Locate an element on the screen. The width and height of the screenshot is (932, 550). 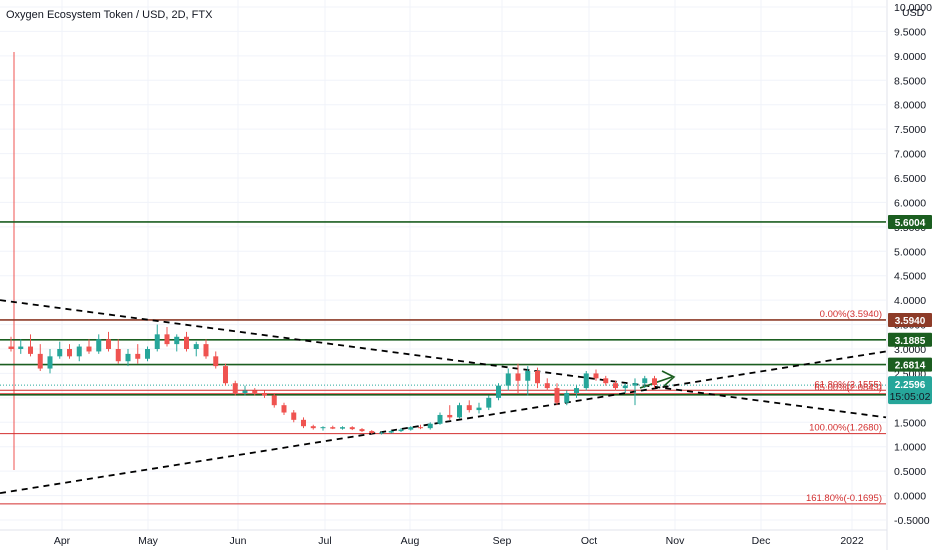
y-tick-label: 8.5000 is located at coordinates (910, 81).